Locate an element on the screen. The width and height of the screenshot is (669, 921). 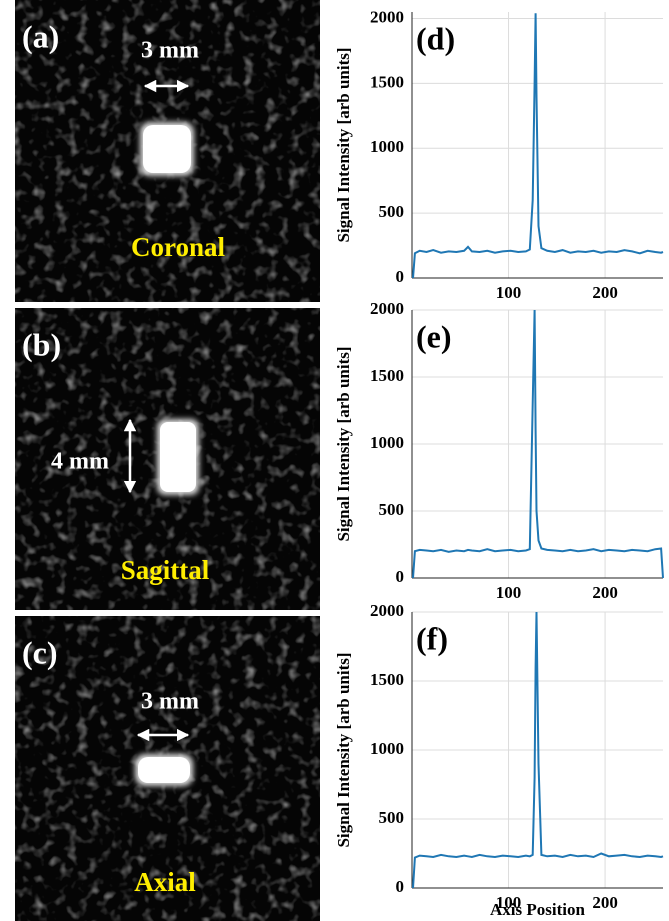
view-label: Coronal is located at coordinates (178, 247).